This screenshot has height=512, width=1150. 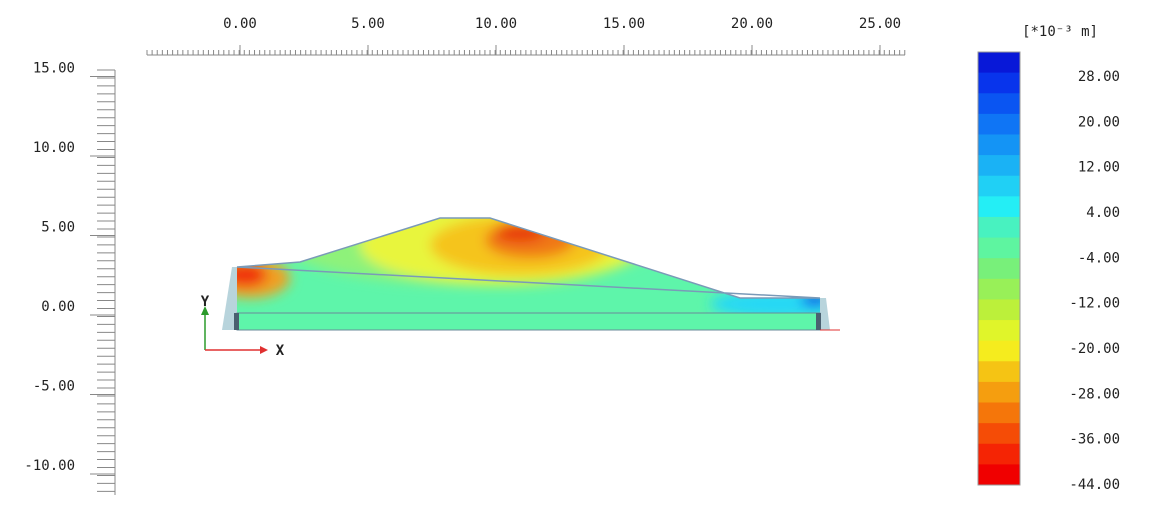 What do you see at coordinates (205, 302) in the screenshot?
I see `axis-y-label: Y` at bounding box center [205, 302].